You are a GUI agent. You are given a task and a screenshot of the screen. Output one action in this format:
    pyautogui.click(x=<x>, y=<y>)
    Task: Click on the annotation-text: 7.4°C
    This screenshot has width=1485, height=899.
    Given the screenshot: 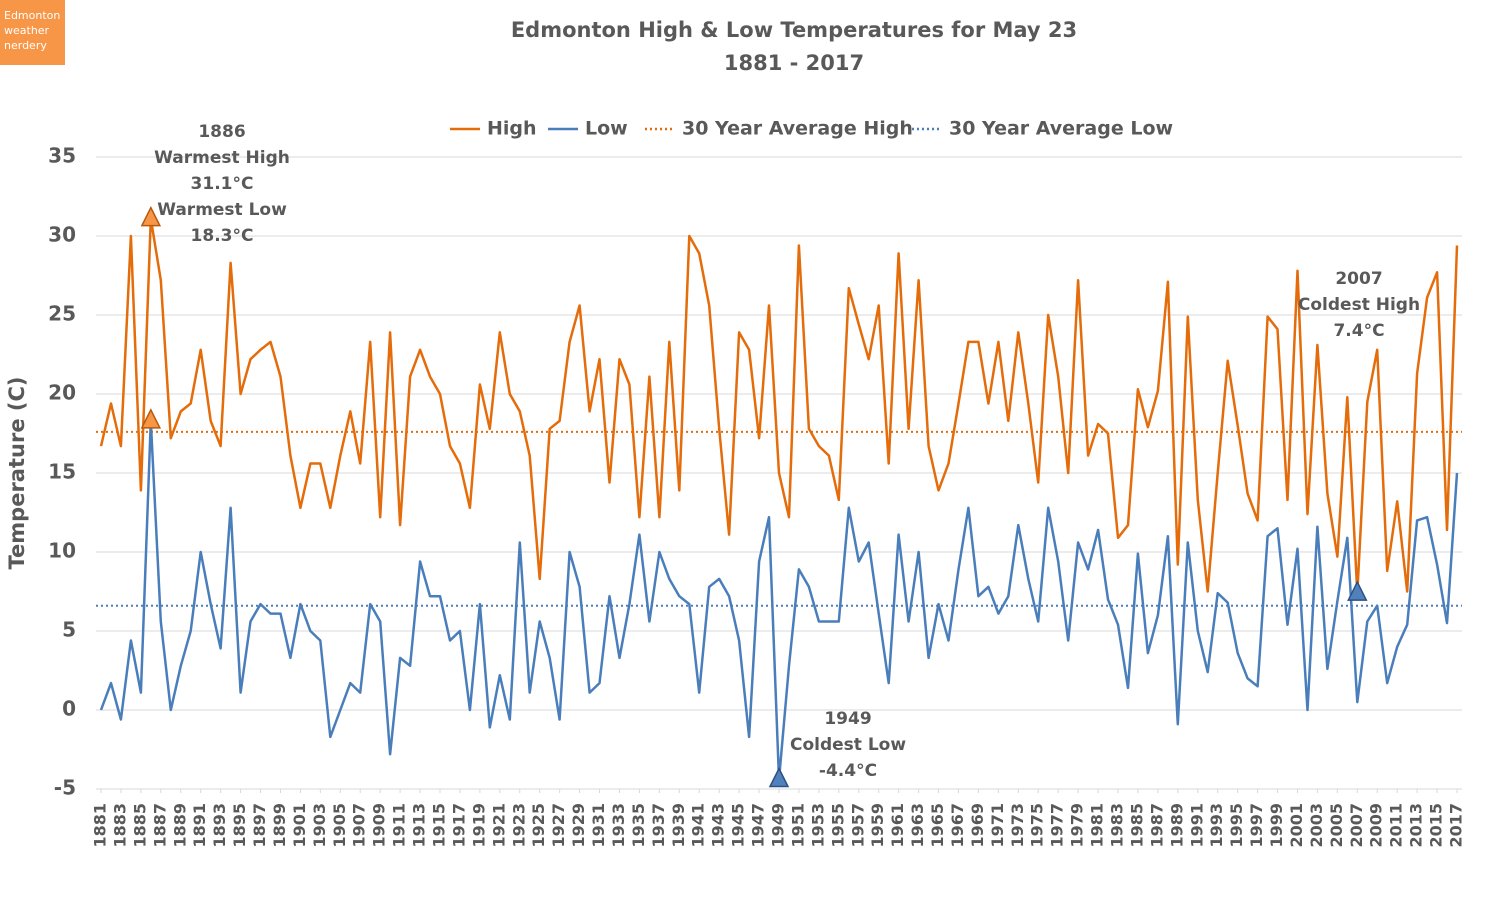 What is the action you would take?
    pyautogui.click(x=1358, y=331)
    